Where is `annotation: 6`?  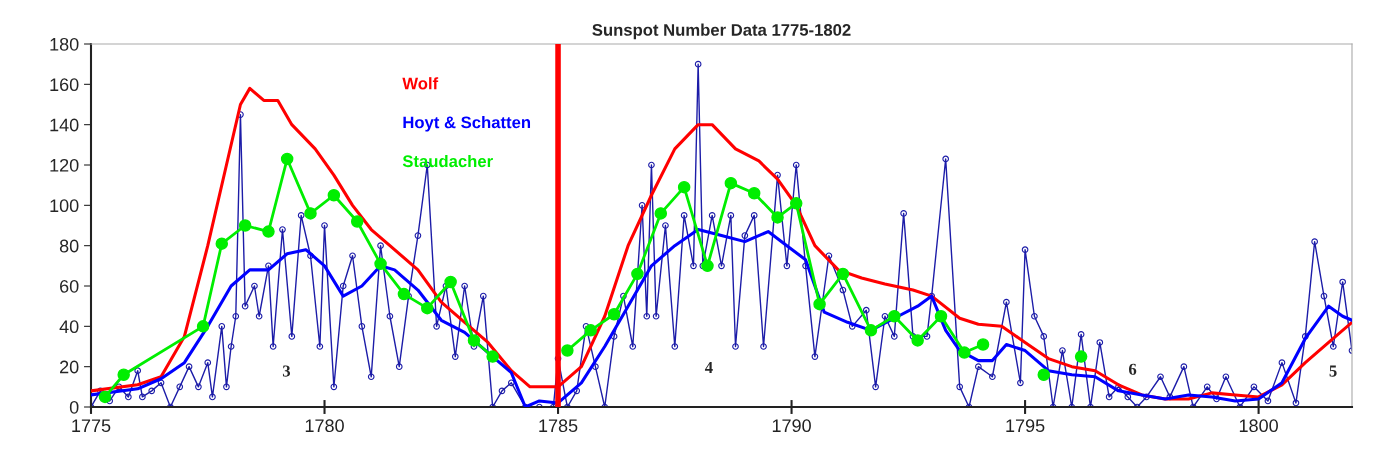
annotation: 6 is located at coordinates (1132, 369).